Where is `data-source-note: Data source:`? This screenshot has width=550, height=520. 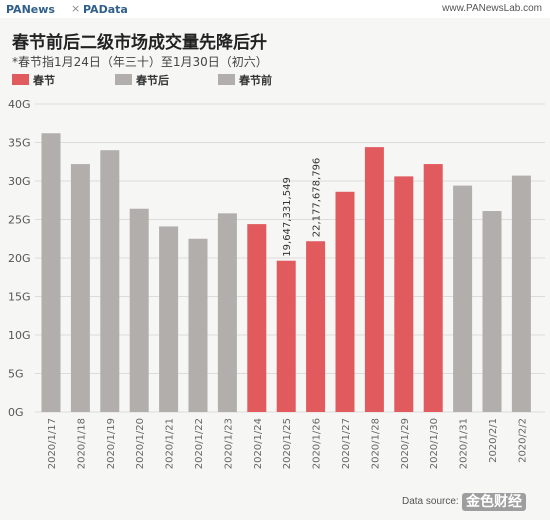 data-source-note: Data source: is located at coordinates (430, 501).